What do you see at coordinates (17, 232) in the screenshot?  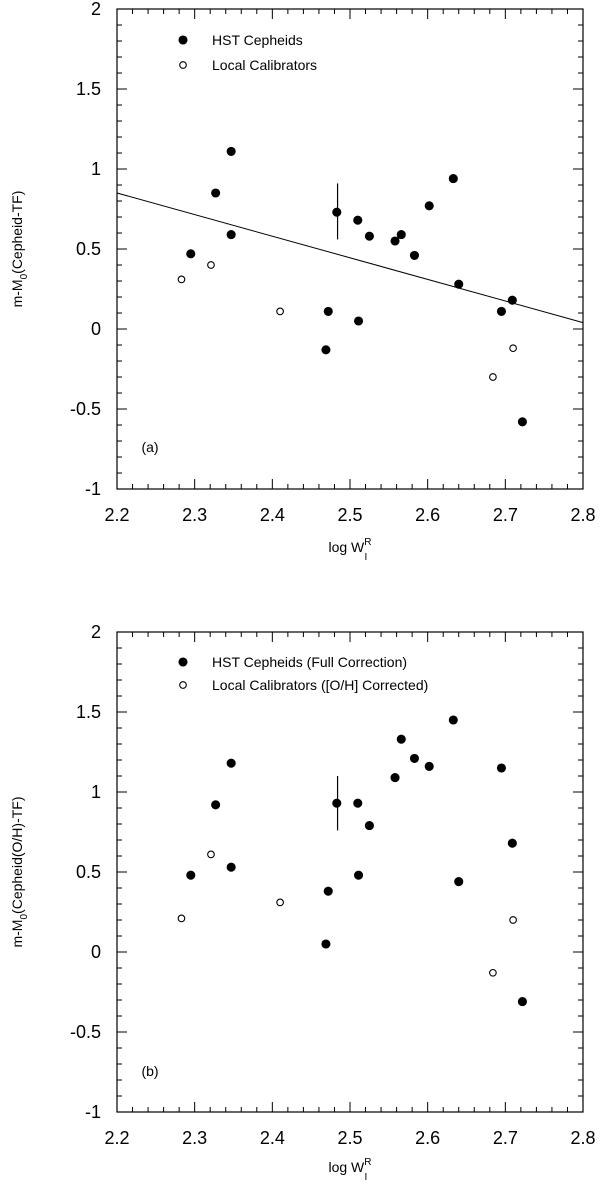 I see `y-axis-label-post: (Cepheid-TF)` at bounding box center [17, 232].